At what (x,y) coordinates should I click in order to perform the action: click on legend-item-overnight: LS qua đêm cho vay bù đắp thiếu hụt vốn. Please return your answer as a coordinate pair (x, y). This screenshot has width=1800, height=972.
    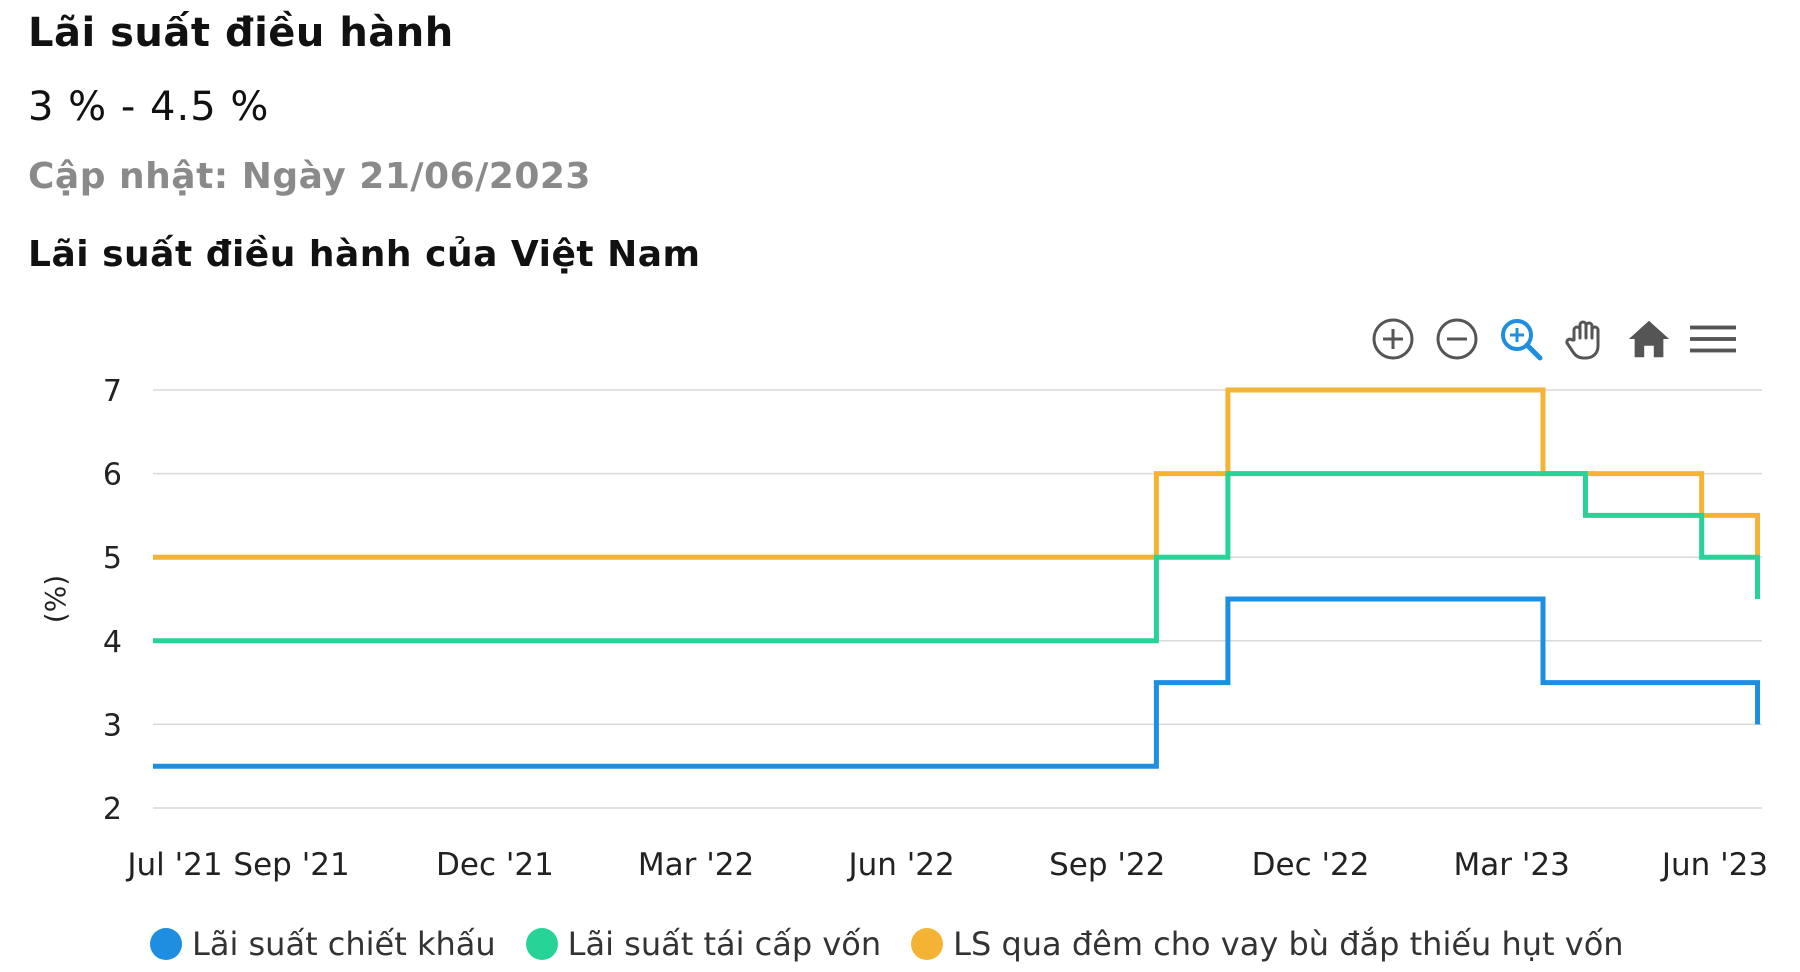
    Looking at the image, I should click on (1267, 944).